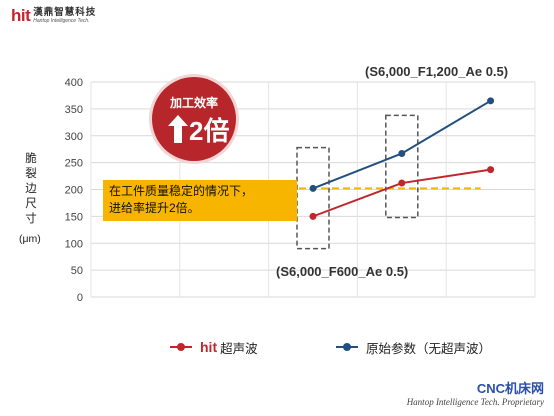 The image size is (554, 416). Describe the element at coordinates (31, 189) in the screenshot. I see `y-axis-label: 脆裂边尺寸` at that location.